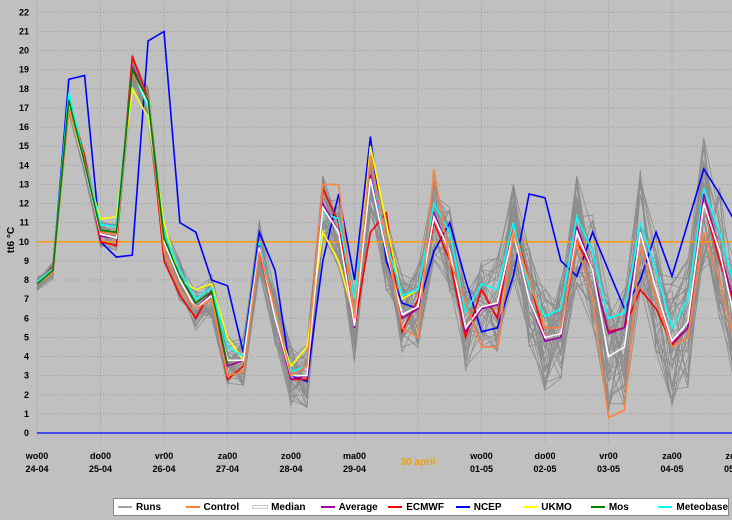 The image size is (732, 520). What do you see at coordinates (24, 146) in the screenshot?
I see `y-tick-label-15: 15` at bounding box center [24, 146].